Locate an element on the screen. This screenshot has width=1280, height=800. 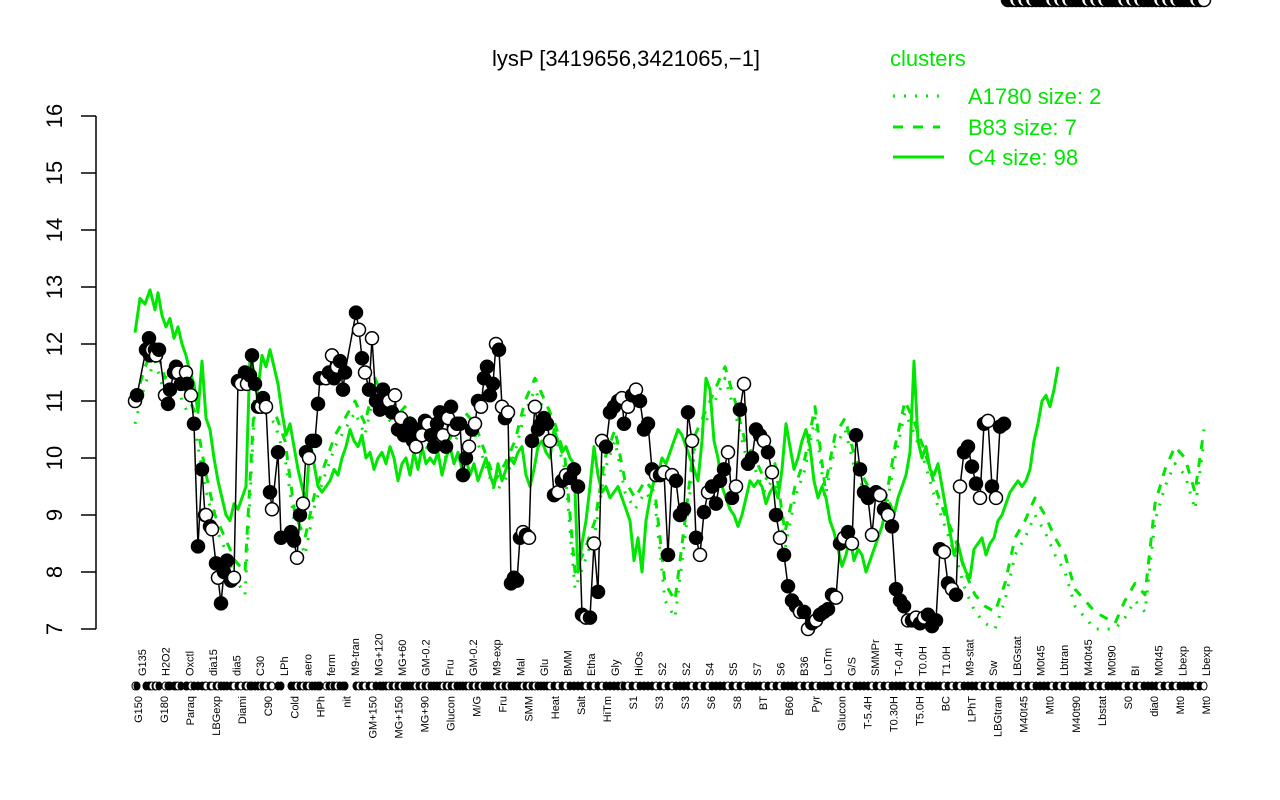
x-label-top: B36 is located at coordinates (805, 666).